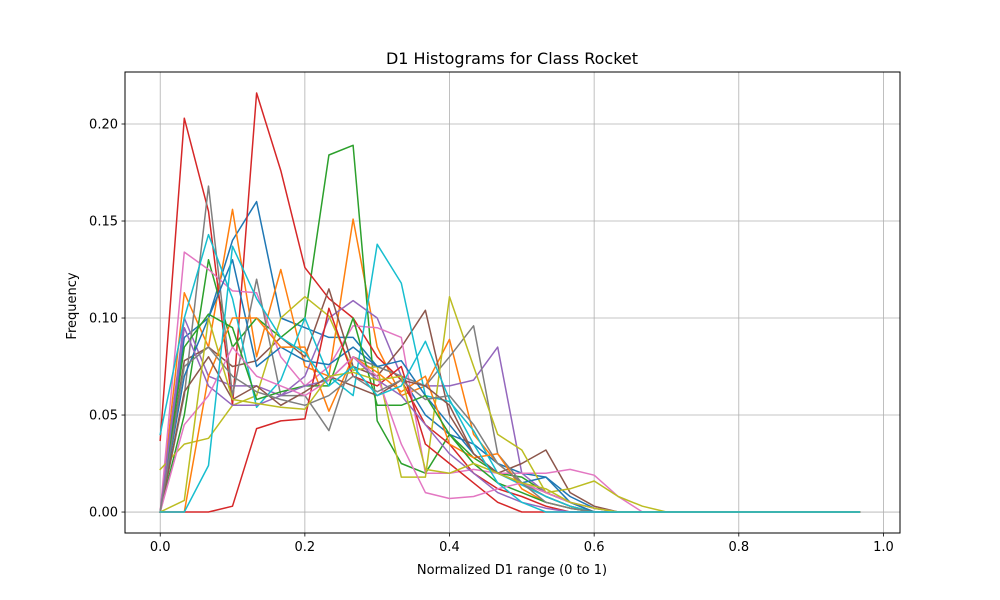 The image size is (1000, 600). What do you see at coordinates (72, 305) in the screenshot?
I see `y-axis-label: Frequency` at bounding box center [72, 305].